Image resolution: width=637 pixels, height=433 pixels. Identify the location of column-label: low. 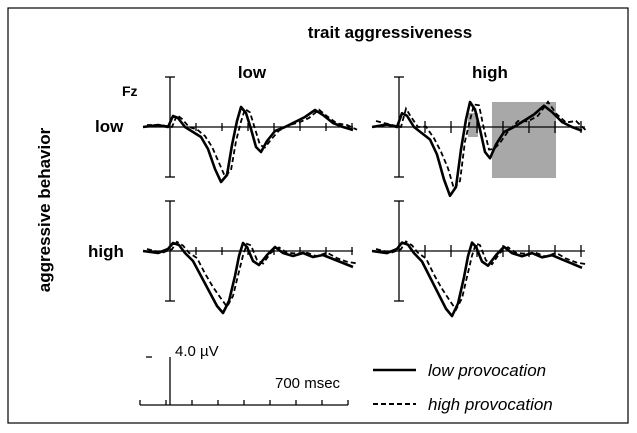
(252, 72).